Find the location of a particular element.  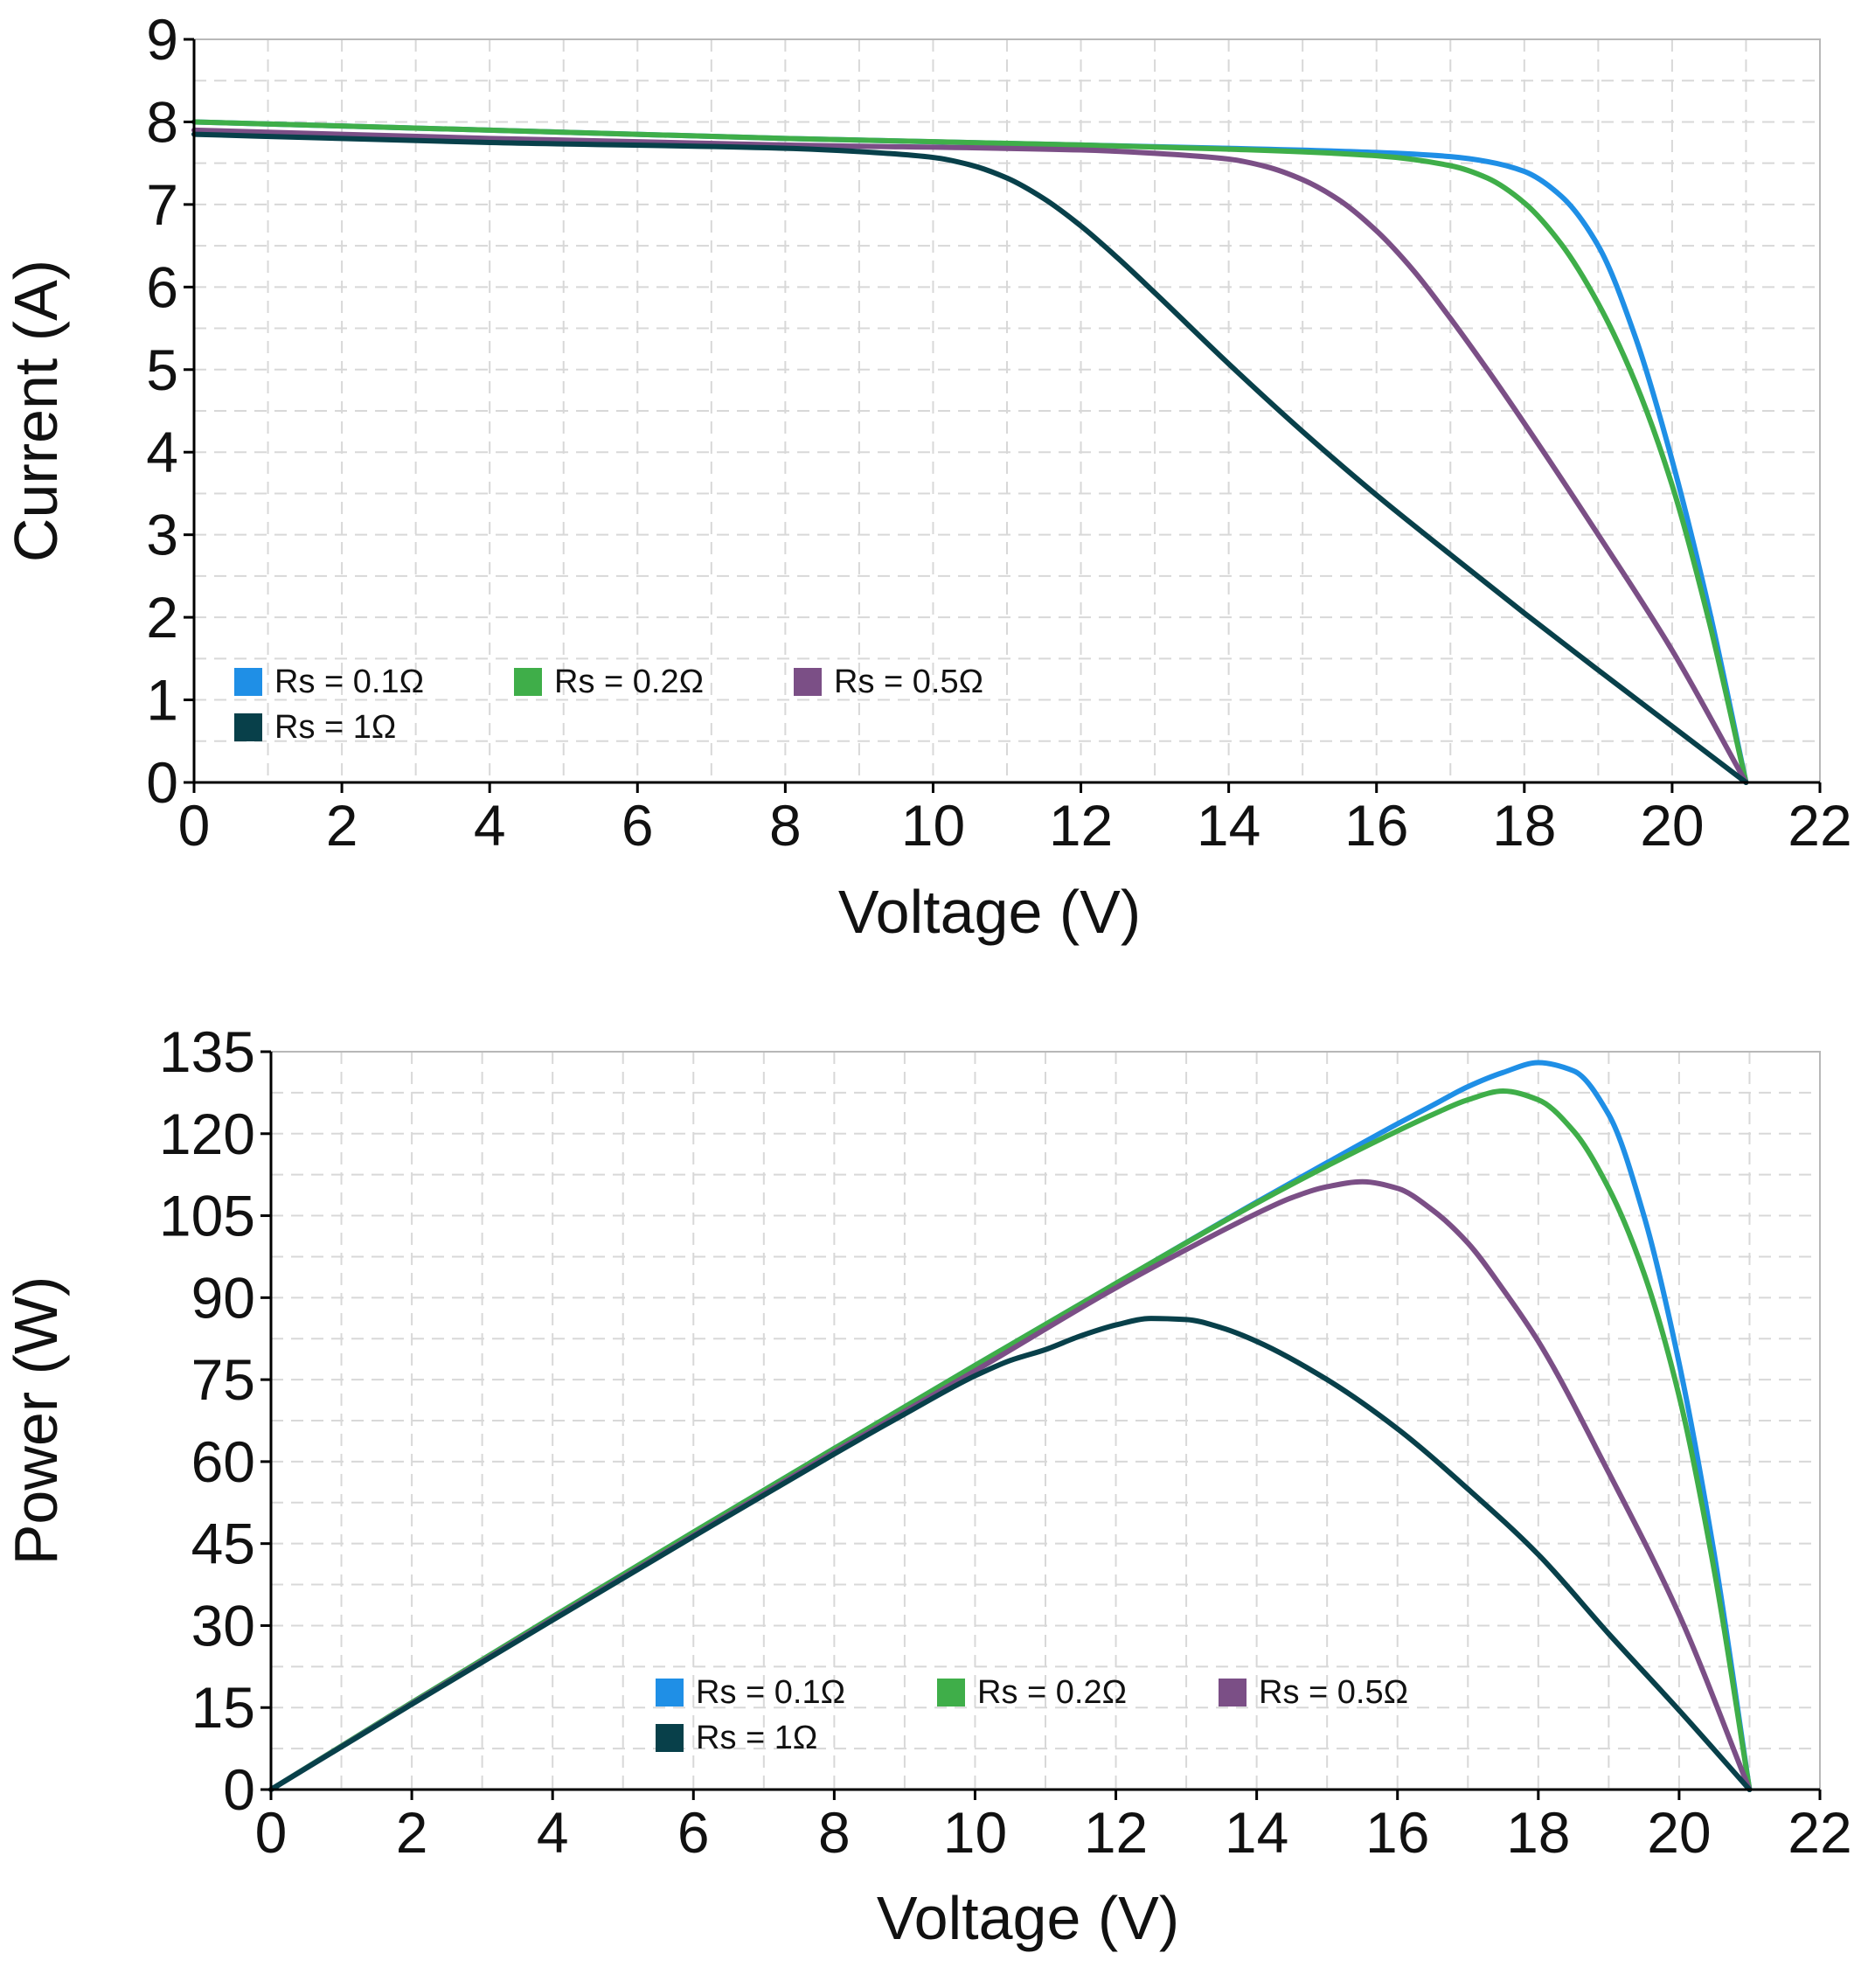

y-tick-label: 1 is located at coordinates (162, 700).